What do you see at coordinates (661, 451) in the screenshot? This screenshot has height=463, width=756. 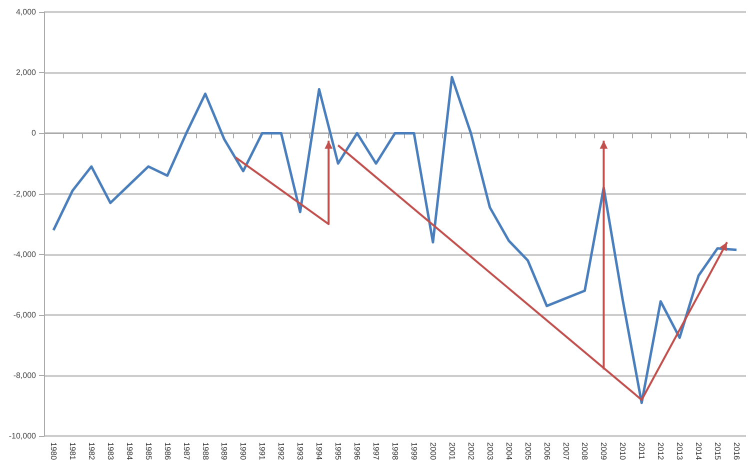 I see `x-tick-label: 2012` at bounding box center [661, 451].